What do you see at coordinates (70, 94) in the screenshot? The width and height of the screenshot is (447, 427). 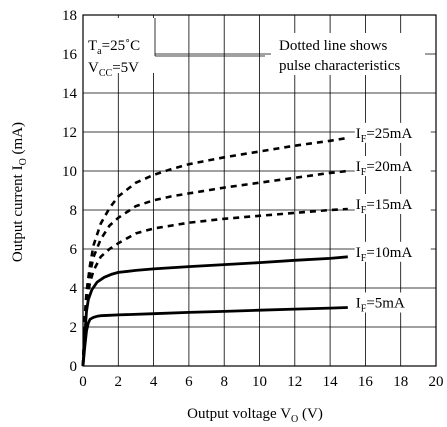 I see `y-tick-label: 14` at bounding box center [70, 94].